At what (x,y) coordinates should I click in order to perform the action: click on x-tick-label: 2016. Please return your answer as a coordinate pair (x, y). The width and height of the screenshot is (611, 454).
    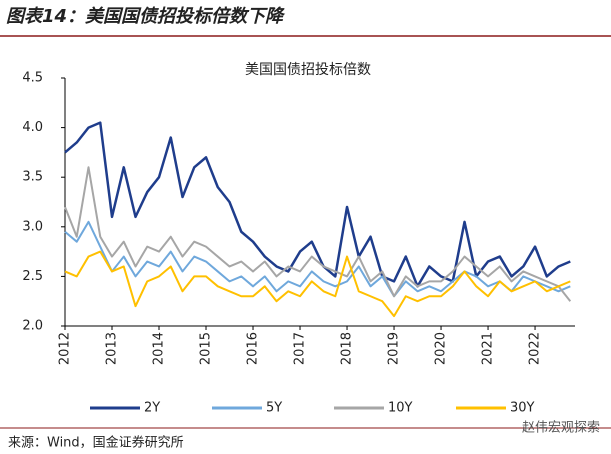
    Looking at the image, I should click on (253, 348).